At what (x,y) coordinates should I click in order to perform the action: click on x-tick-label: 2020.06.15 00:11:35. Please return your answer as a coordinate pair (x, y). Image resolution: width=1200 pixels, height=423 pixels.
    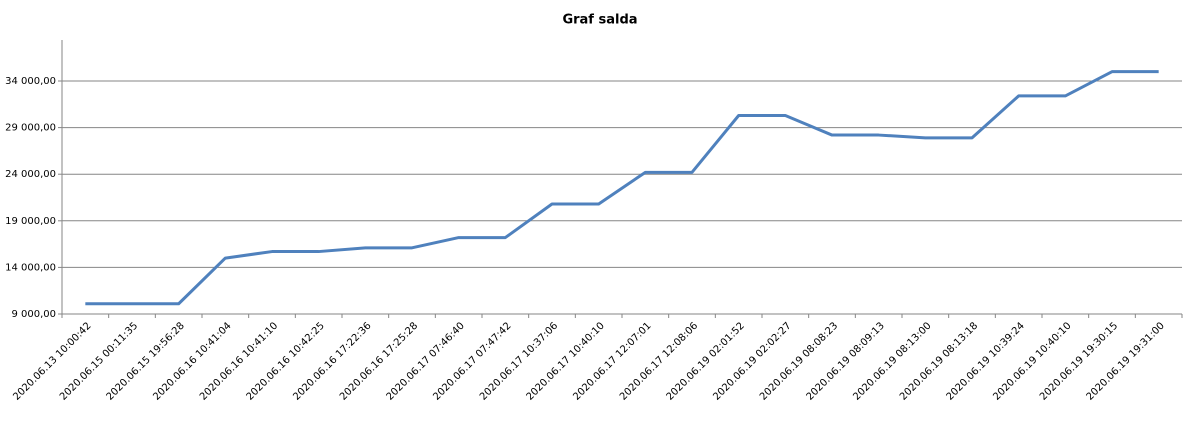
    Looking at the image, I should click on (99, 361).